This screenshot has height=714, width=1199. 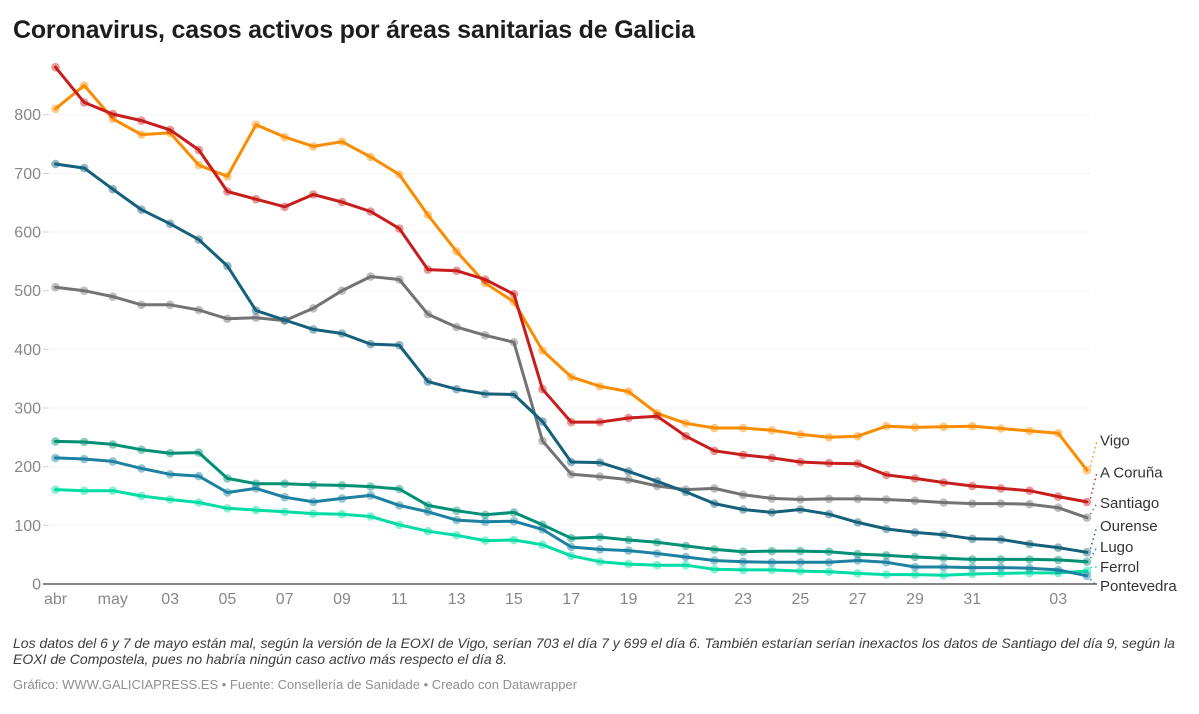 I want to click on svg-text: 400, so click(x=27, y=350).